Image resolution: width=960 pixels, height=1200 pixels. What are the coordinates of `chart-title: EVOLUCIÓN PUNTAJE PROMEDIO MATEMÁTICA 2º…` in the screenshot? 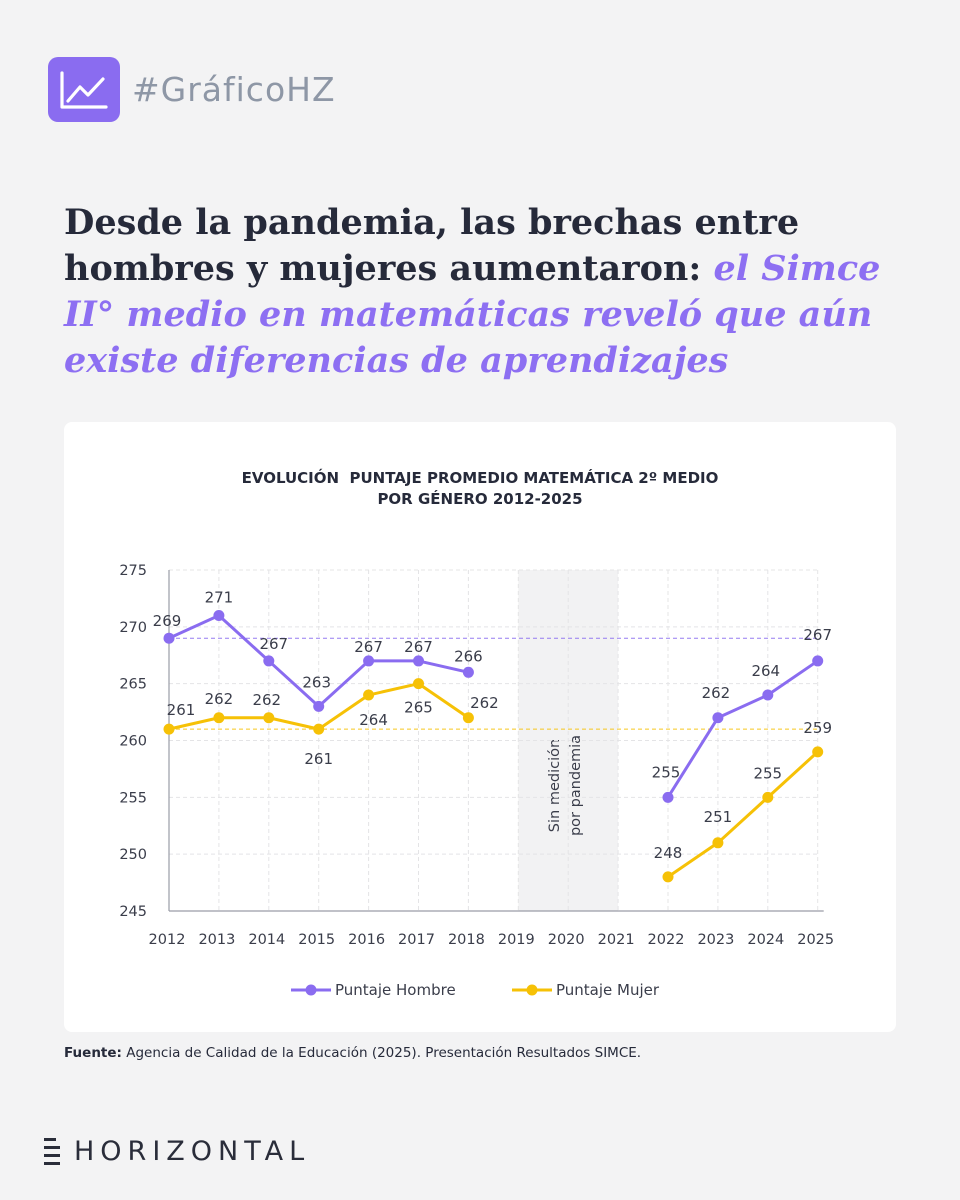 It's located at (480, 489).